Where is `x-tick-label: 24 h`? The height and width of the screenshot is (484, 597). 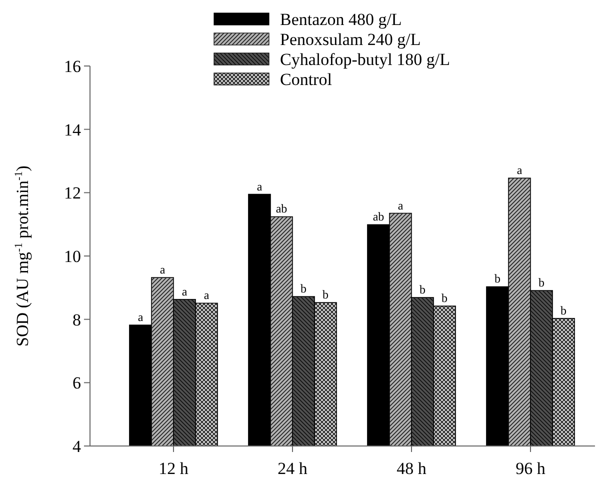
x-tick-label: 24 h is located at coordinates (293, 468).